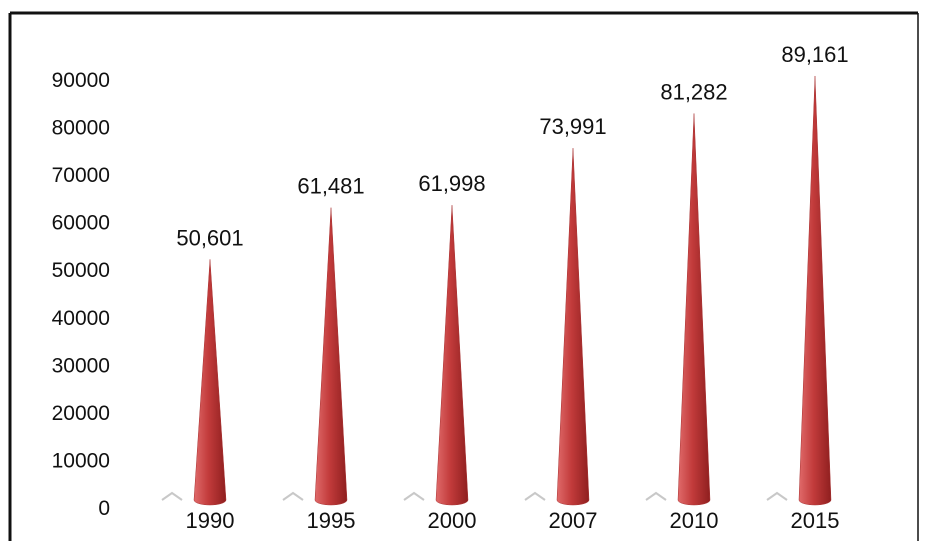 This screenshot has width=925, height=546. Describe the element at coordinates (814, 54) in the screenshot. I see `data-label: 89,161` at that location.